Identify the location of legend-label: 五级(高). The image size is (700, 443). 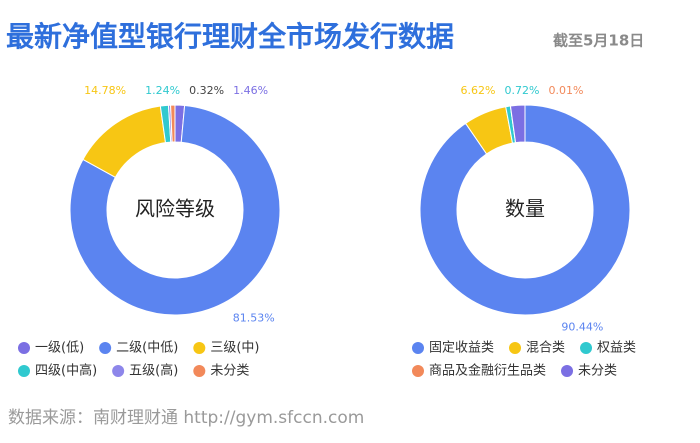
(153, 371).